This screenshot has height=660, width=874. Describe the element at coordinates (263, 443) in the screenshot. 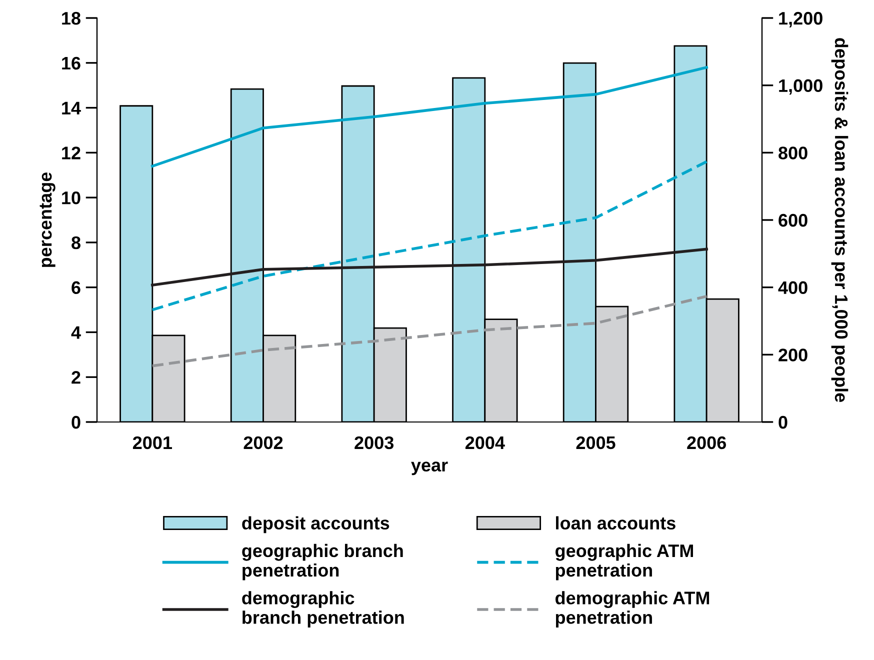

I see `x-tick-label: 2002` at that location.